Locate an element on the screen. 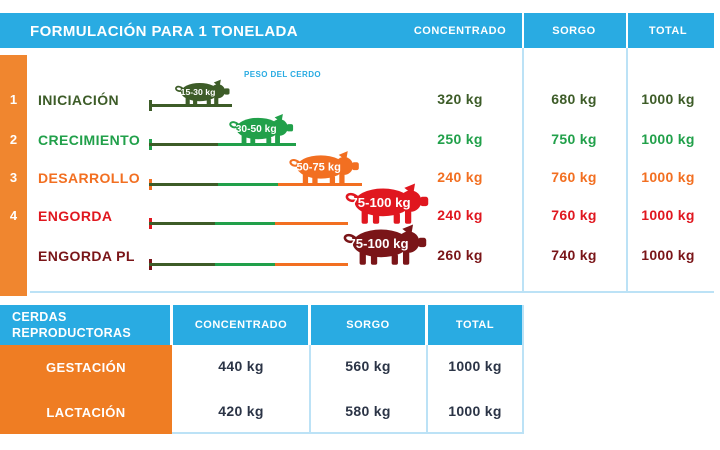 The width and height of the screenshot is (720, 450). value-sorgo: 750 kg is located at coordinates (574, 139).